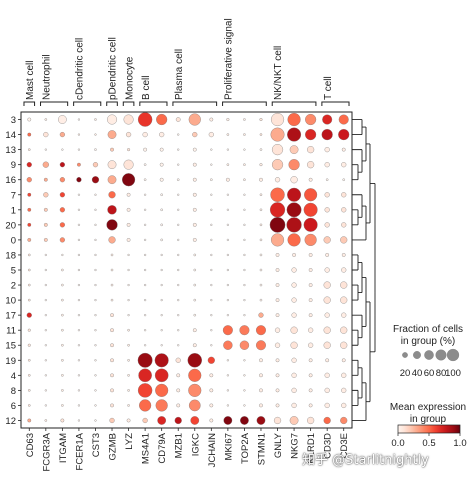  Describe the element at coordinates (178, 224) in the screenshot. I see `dot-20-MZB1` at that location.